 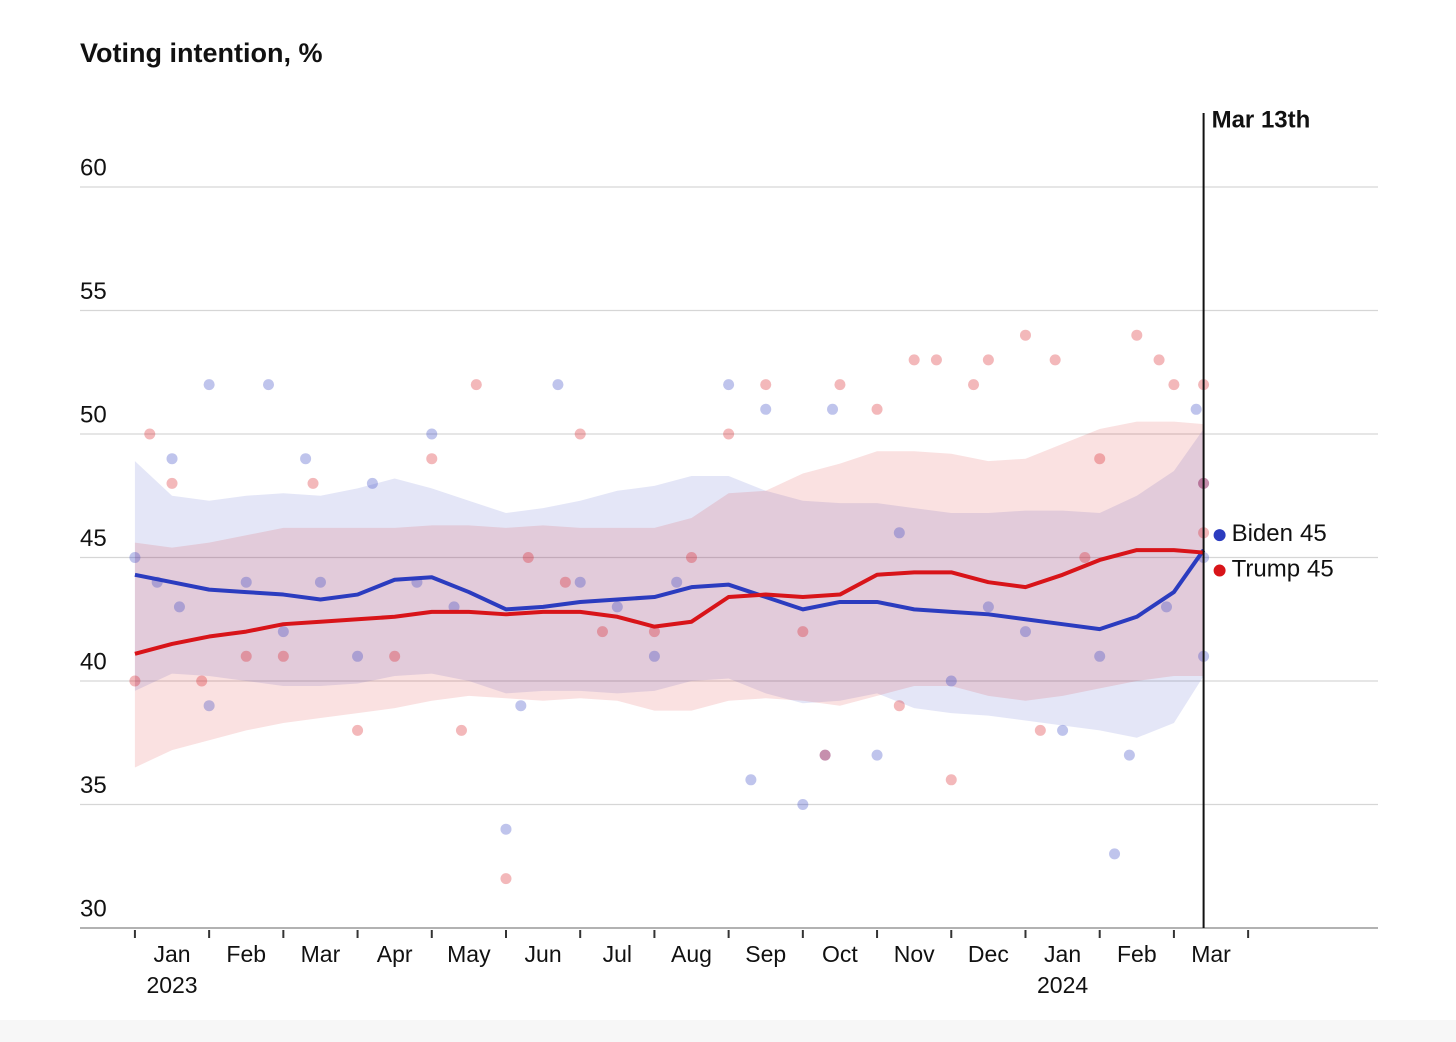 I want to click on year-label: 2024, so click(x=1062, y=985).